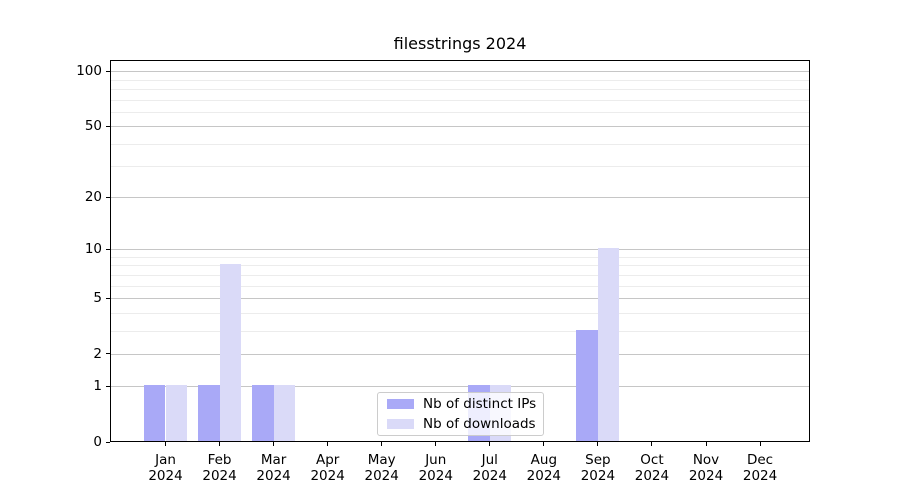 This screenshot has height=500, width=900. What do you see at coordinates (97, 386) in the screenshot?
I see `y-tick-label: 1` at bounding box center [97, 386].